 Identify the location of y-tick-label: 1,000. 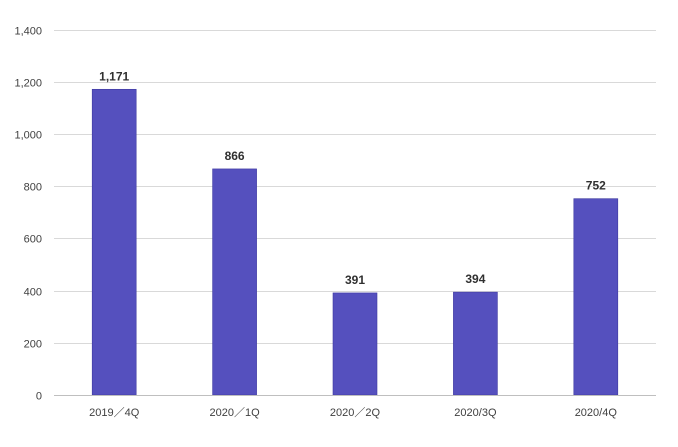
(28, 136).